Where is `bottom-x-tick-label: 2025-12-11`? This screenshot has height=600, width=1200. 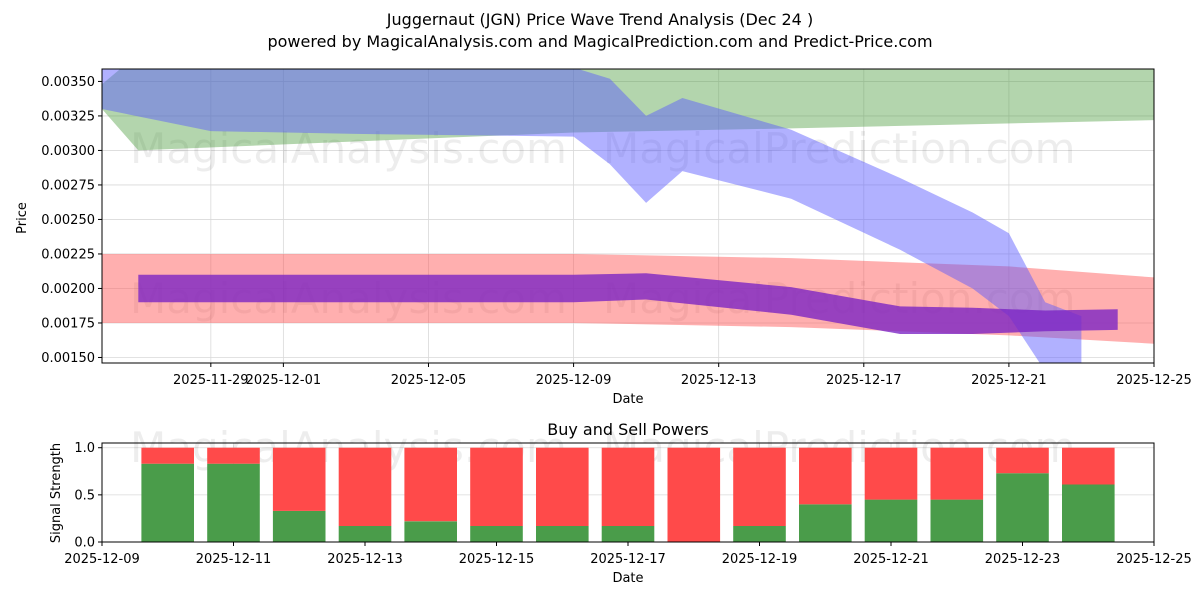
bottom-x-tick-label: 2025-12-11 is located at coordinates (234, 559).